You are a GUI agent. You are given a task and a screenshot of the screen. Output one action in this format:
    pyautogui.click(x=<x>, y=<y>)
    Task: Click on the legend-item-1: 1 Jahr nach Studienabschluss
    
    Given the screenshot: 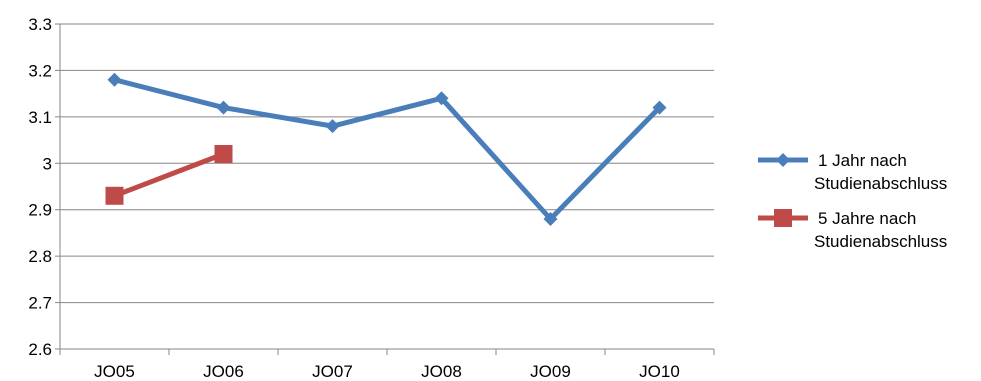 What is the action you would take?
    pyautogui.click(x=852, y=172)
    